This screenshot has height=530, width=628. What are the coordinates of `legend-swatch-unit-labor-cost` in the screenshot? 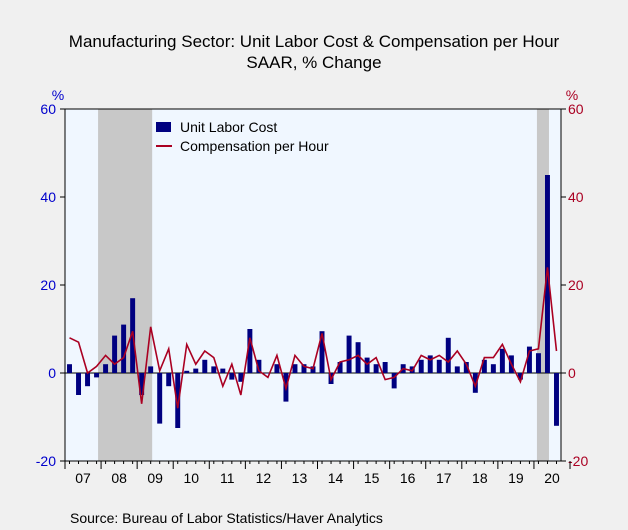 It's located at (163, 127).